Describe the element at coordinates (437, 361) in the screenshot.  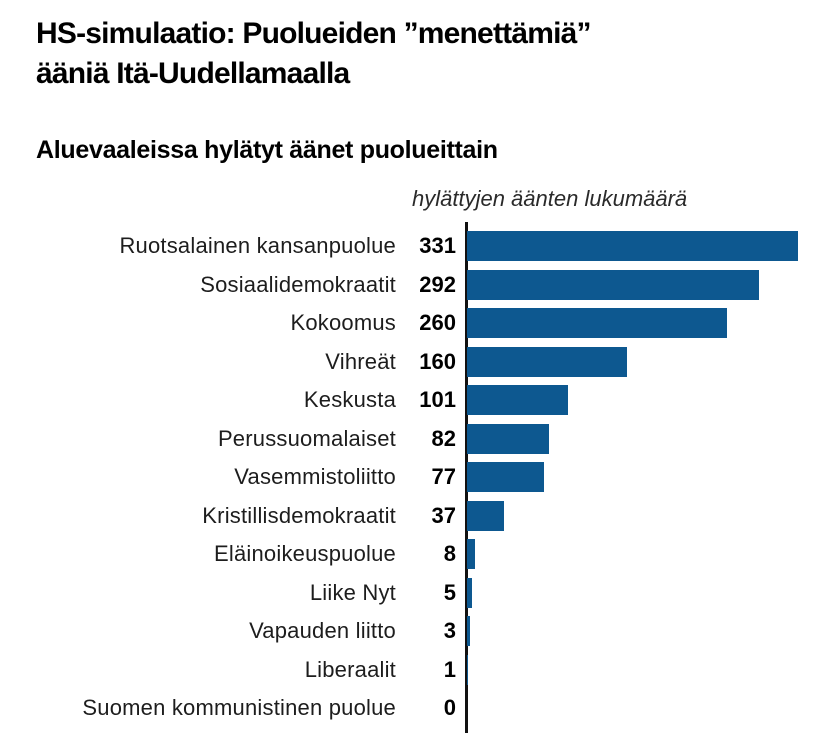
I see `value-label: 160` at that location.